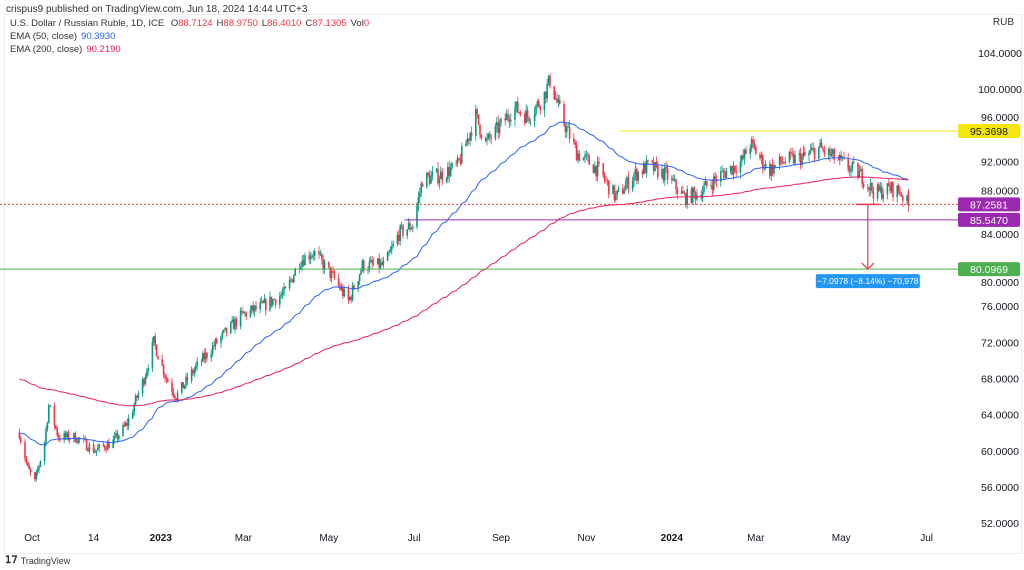  Describe the element at coordinates (98, 36) in the screenshot. I see `ema50-value: 90.3930` at that location.